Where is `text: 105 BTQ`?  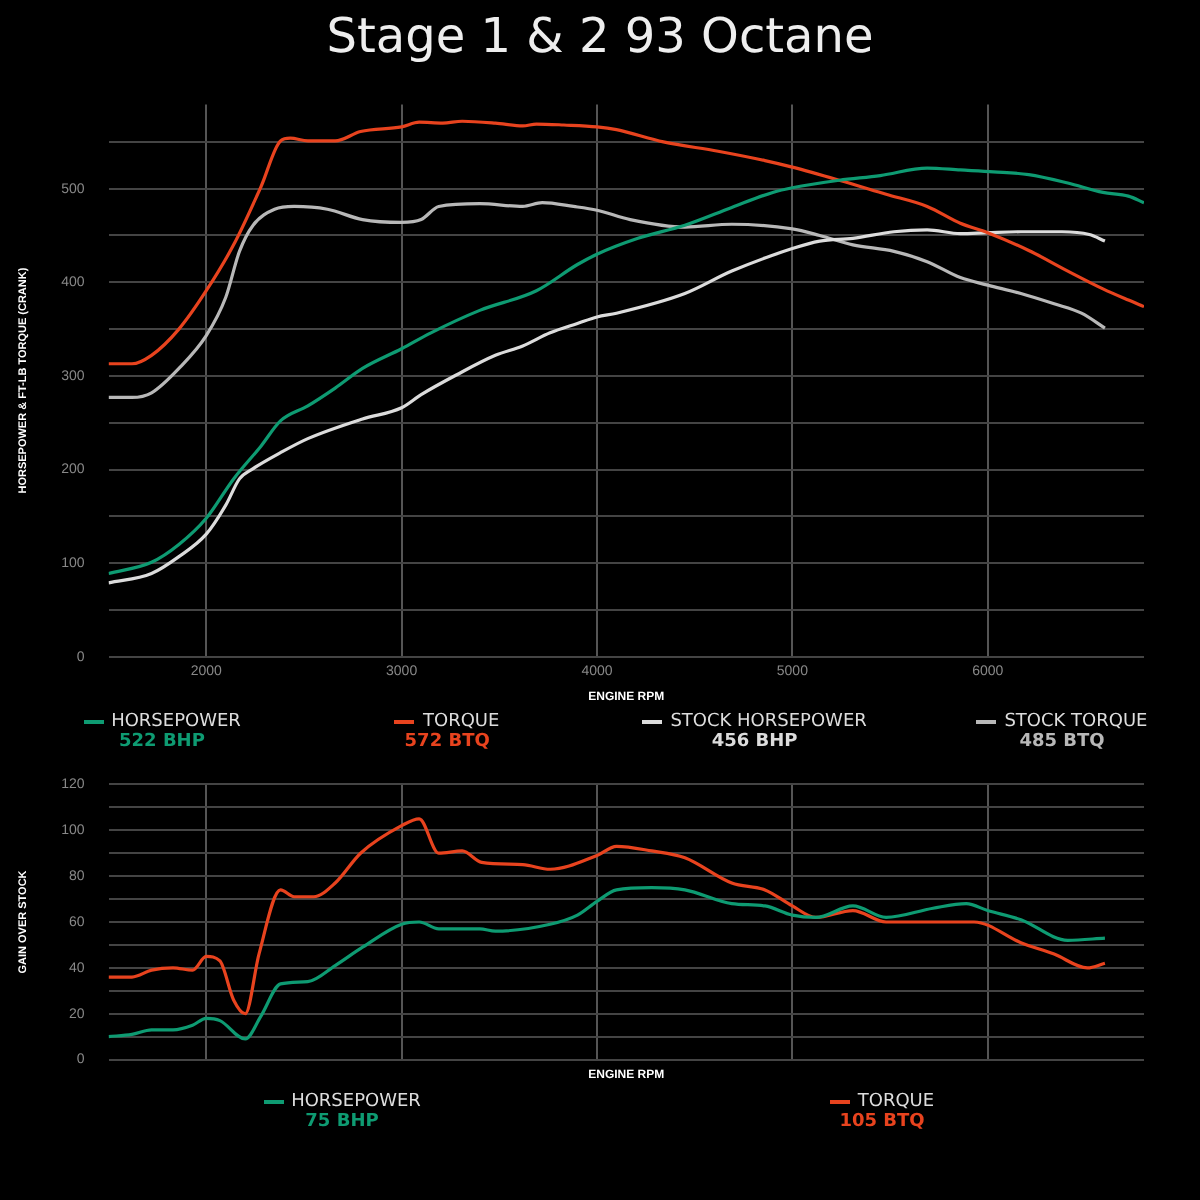
text: 105 BTQ is located at coordinates (882, 1122).